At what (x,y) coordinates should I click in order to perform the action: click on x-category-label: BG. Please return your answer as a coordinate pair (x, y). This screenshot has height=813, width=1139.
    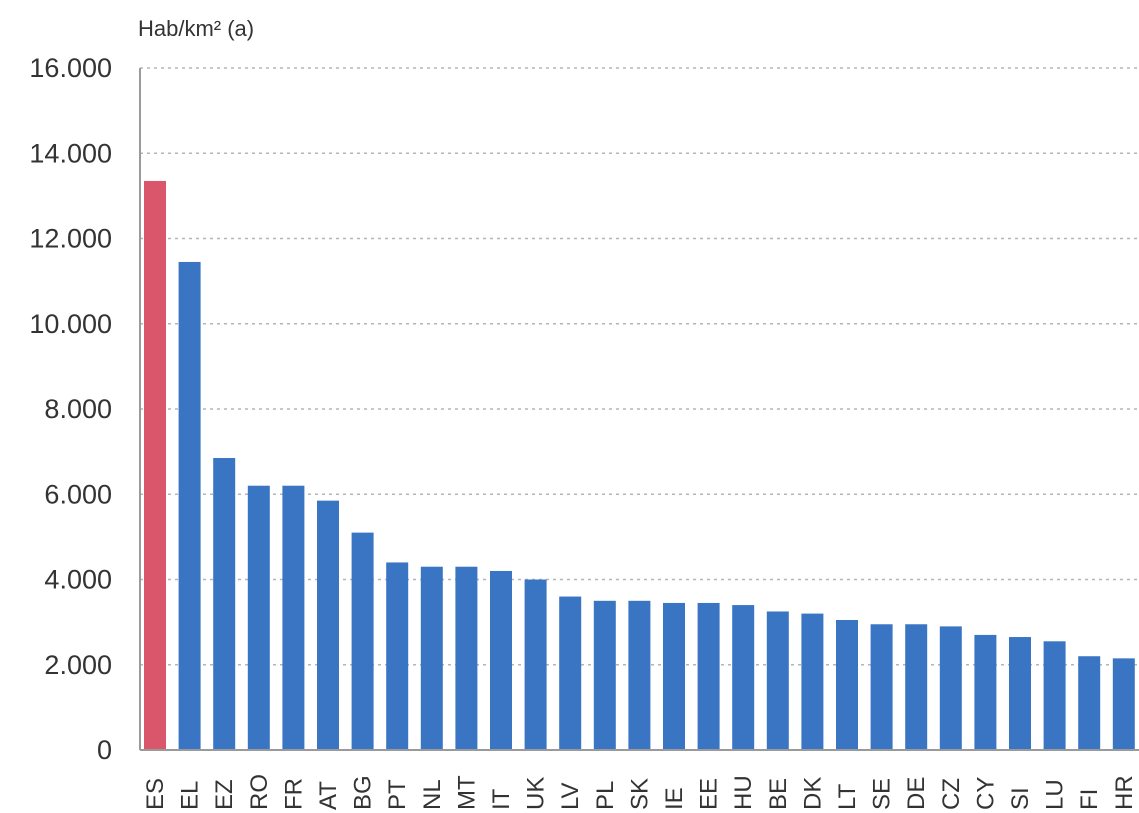
    Looking at the image, I should click on (363, 792).